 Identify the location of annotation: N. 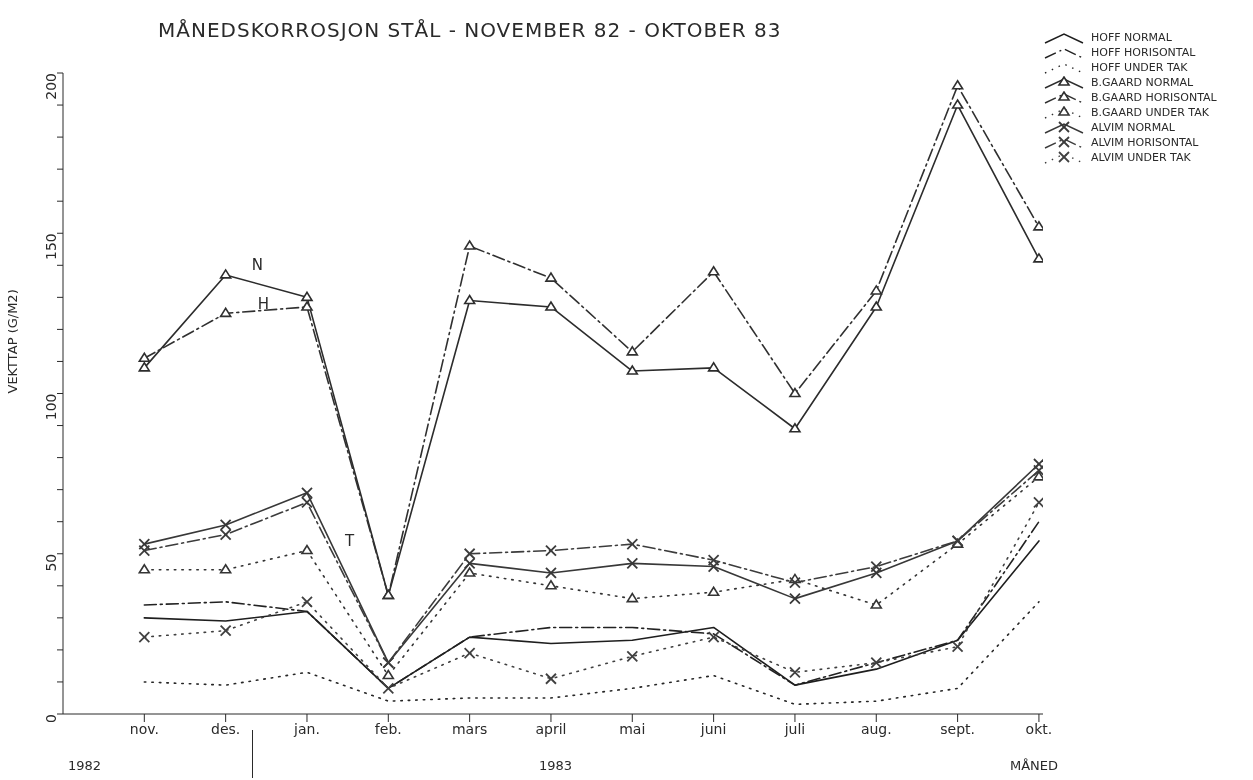
(257, 265).